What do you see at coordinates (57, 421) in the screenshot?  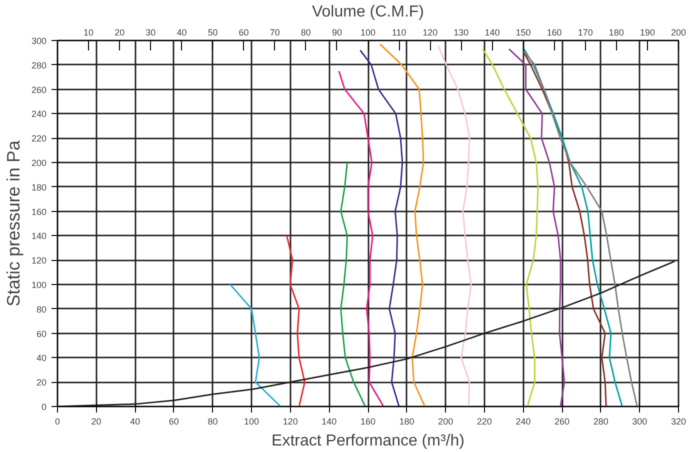 I see `x-tick-label: 0` at bounding box center [57, 421].